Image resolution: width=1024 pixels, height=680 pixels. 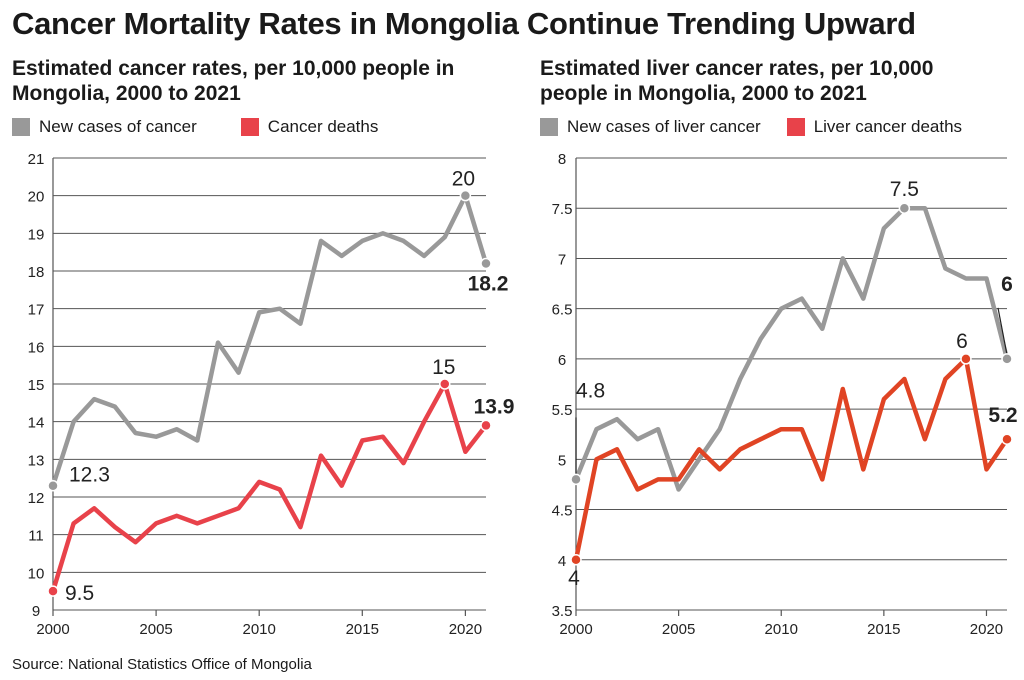 I want to click on left-legend: New cases of cancer Cancer deaths, so click(x=217, y=127).